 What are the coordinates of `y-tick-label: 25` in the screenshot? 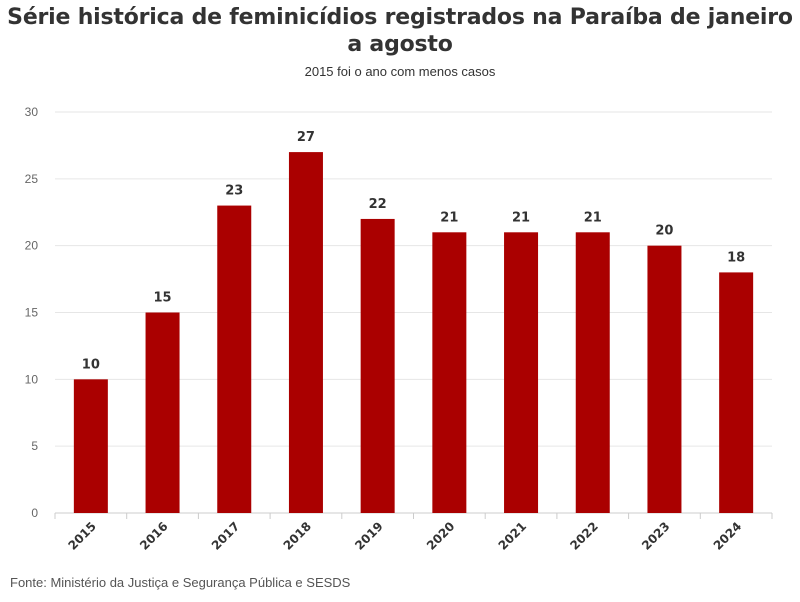 It's located at (32, 179).